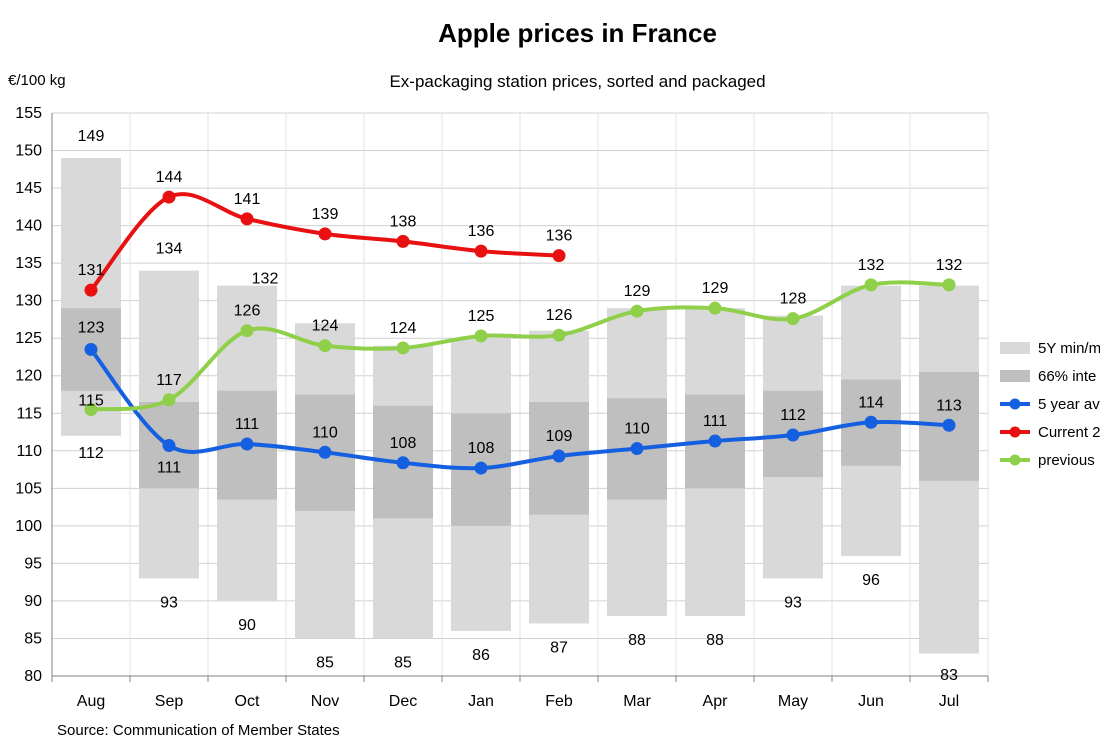  Describe the element at coordinates (481, 316) in the screenshot. I see `previous-season-label: 125` at that location.